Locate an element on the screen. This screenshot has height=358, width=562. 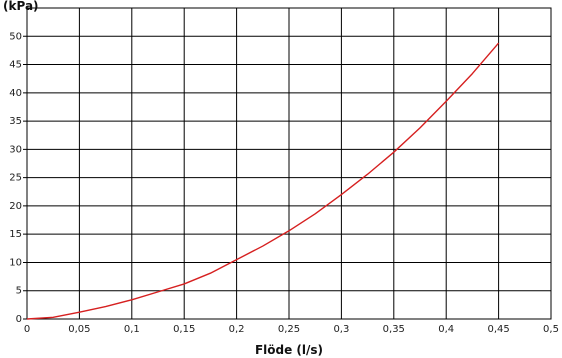
x-axis-title: Flöde (l/s) is located at coordinates (289, 350).